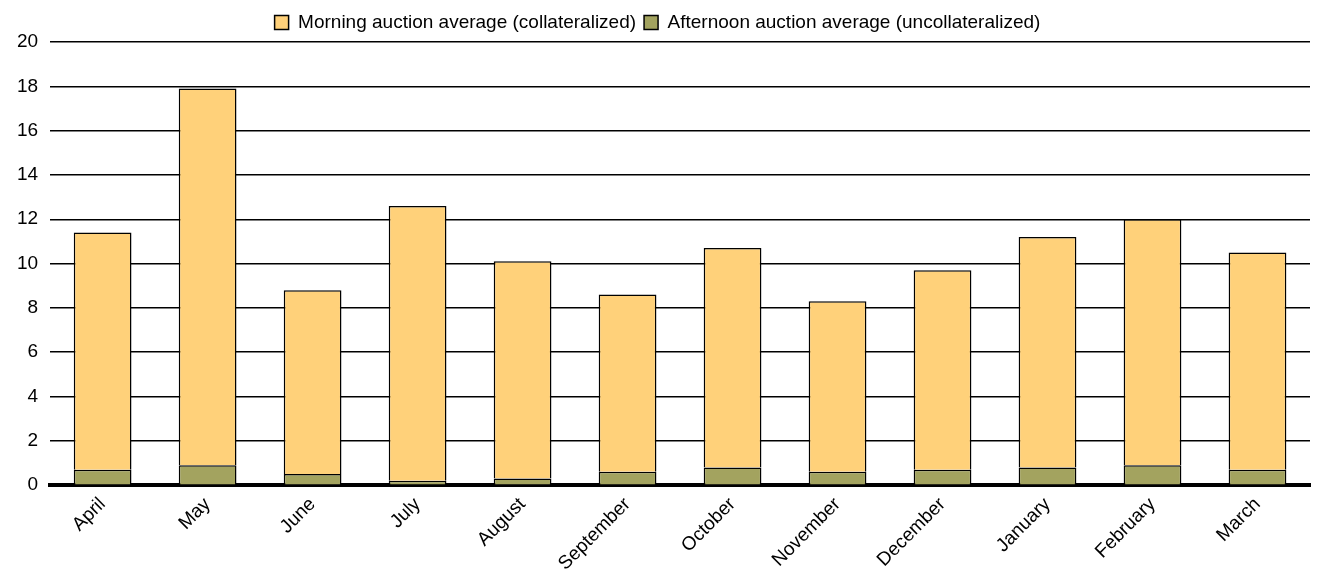 Image resolution: width=1320 pixels, height=583 pixels. Describe the element at coordinates (33, 395) in the screenshot. I see `y-tick-label: 4` at that location.